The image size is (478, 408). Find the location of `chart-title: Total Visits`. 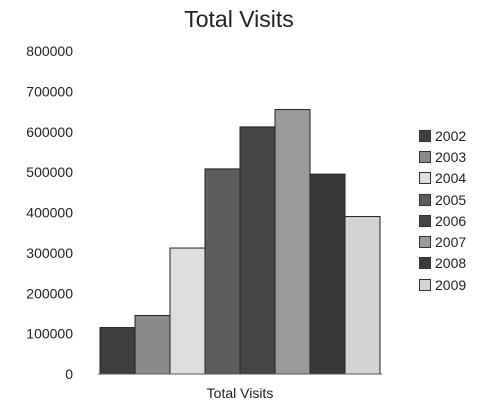

chart-title: Total Visits is located at coordinates (239, 19).